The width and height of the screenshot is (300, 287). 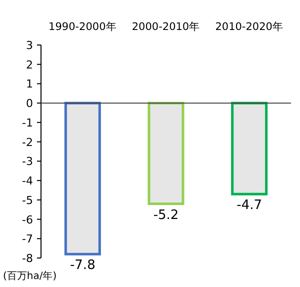 I want to click on y-tick-label: -2, so click(x=27, y=142).